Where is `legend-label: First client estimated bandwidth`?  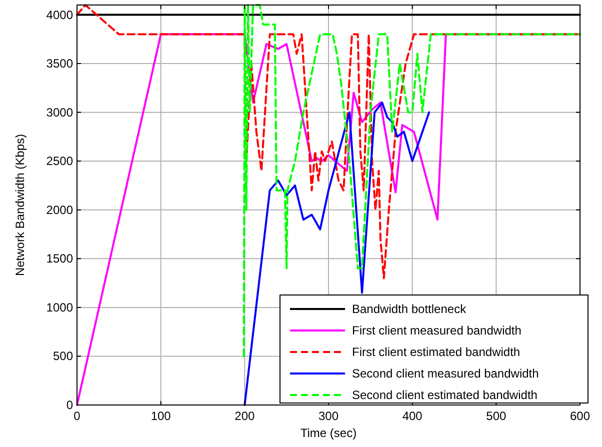
legend-label: First client estimated bandwidth is located at coordinates (436, 352).